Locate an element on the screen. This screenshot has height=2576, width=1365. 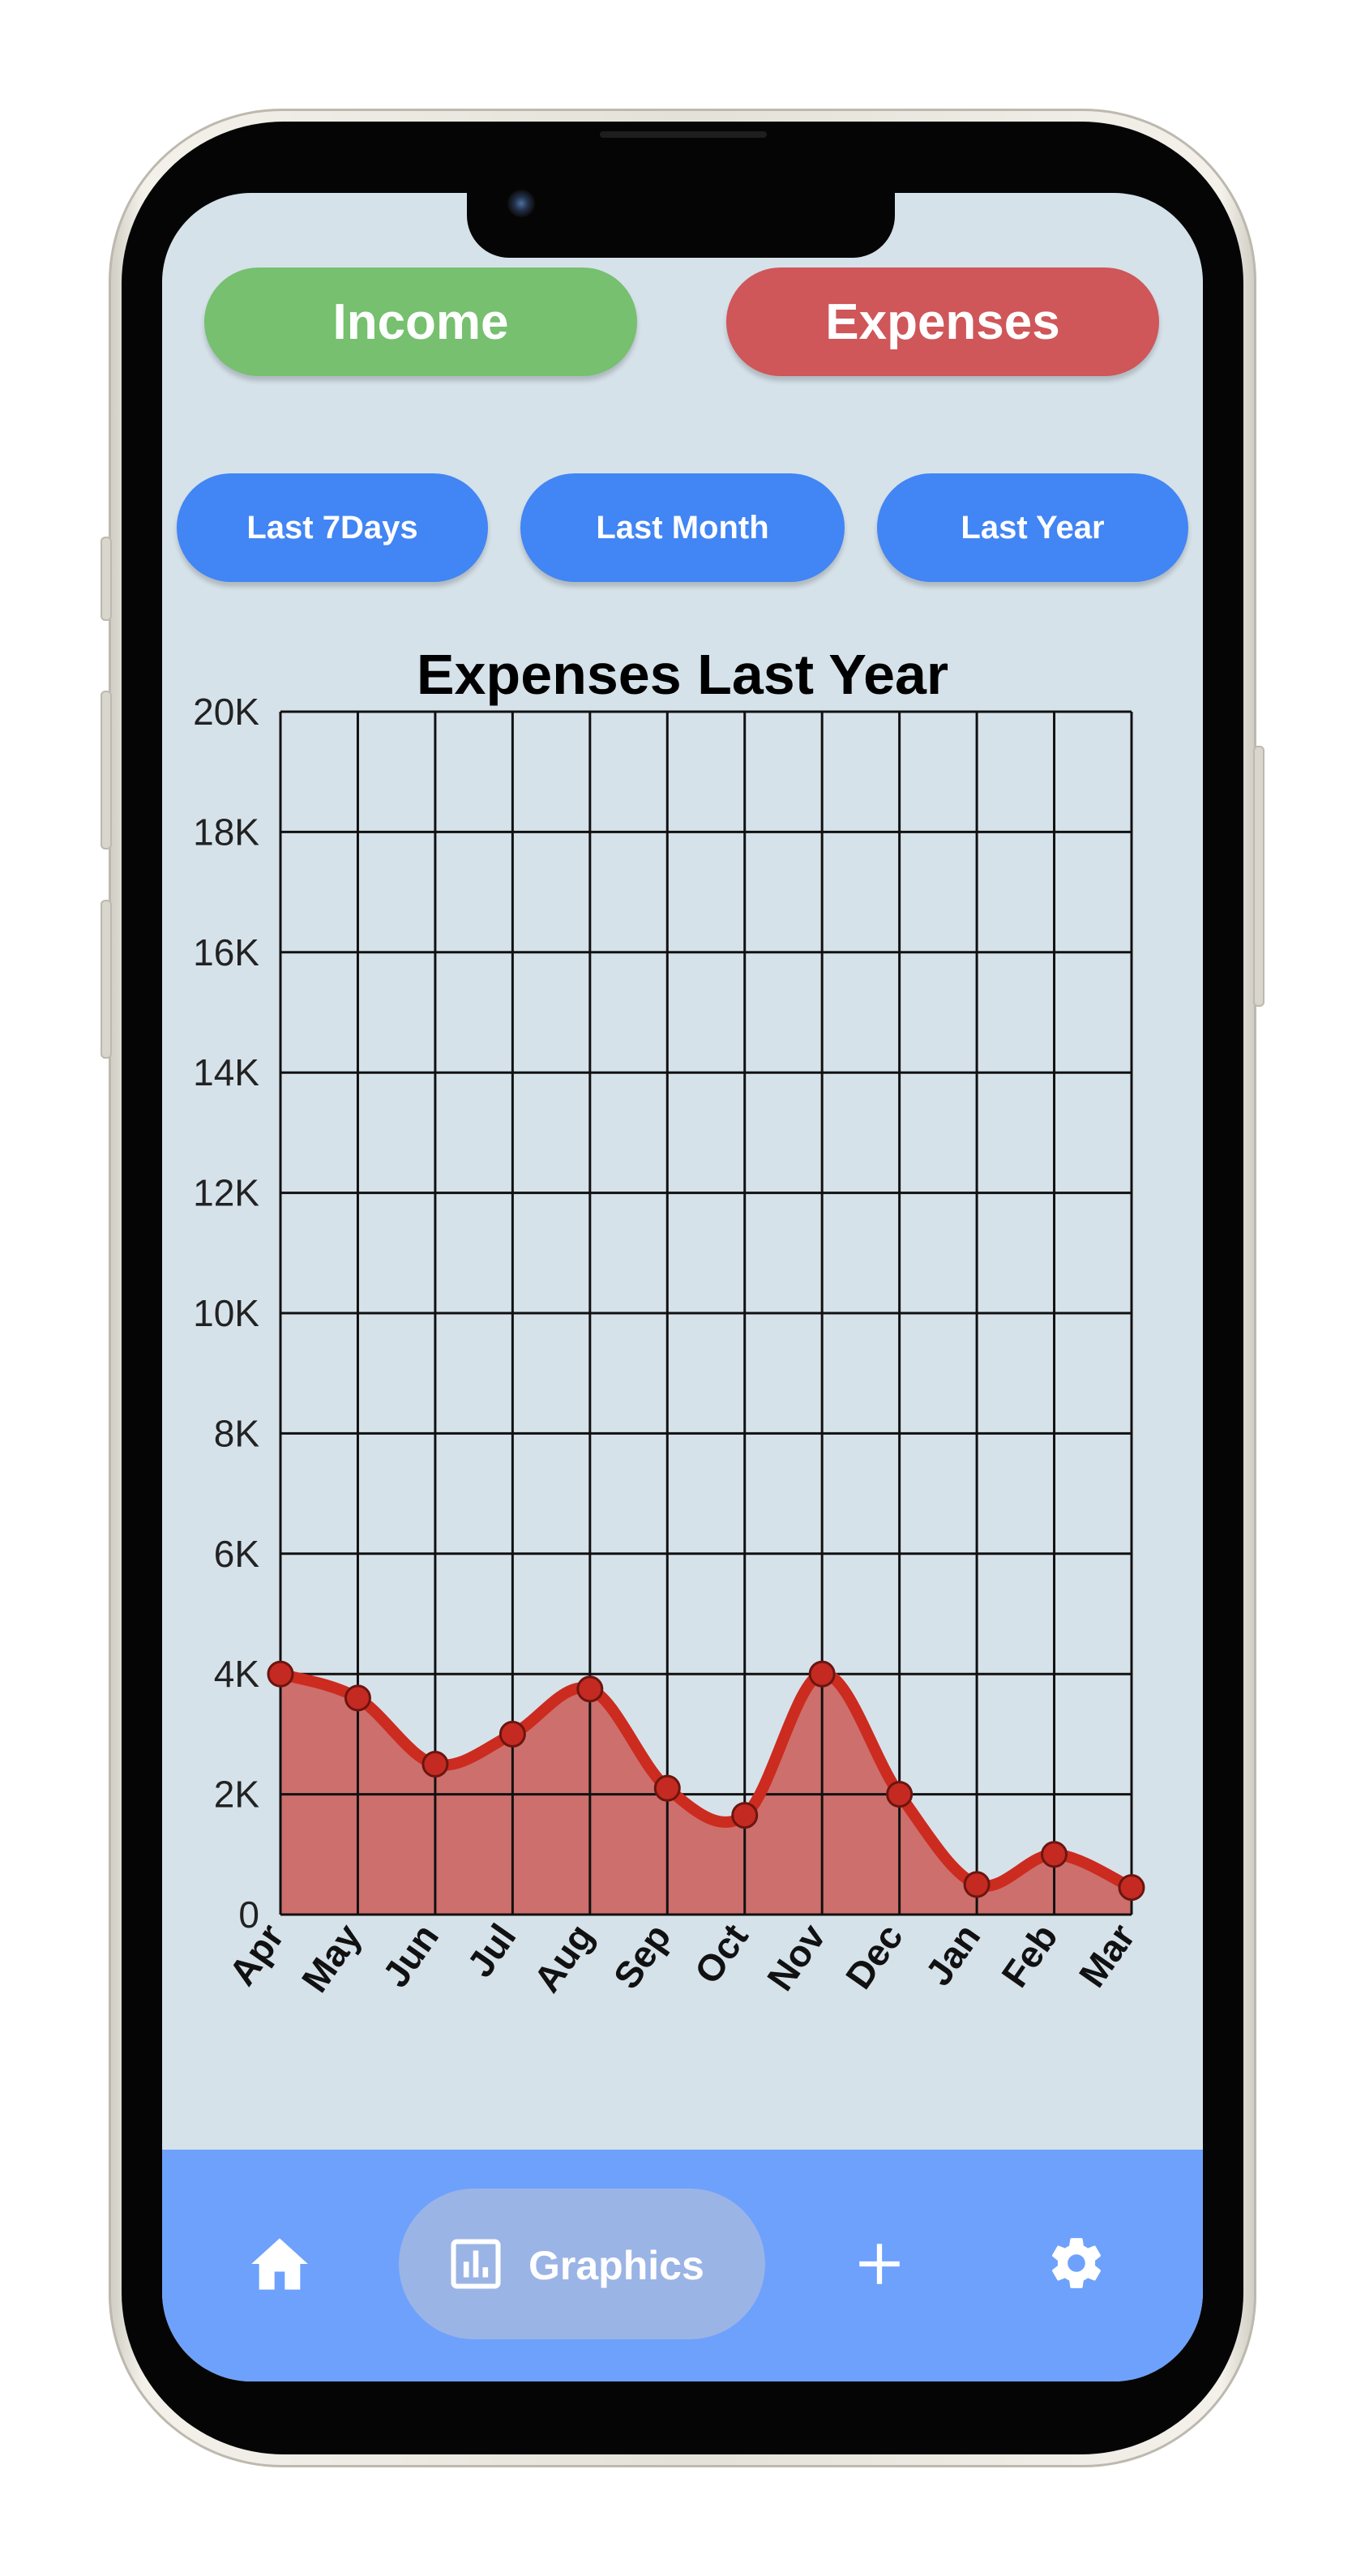
data-point-mar is located at coordinates (1131, 1888).